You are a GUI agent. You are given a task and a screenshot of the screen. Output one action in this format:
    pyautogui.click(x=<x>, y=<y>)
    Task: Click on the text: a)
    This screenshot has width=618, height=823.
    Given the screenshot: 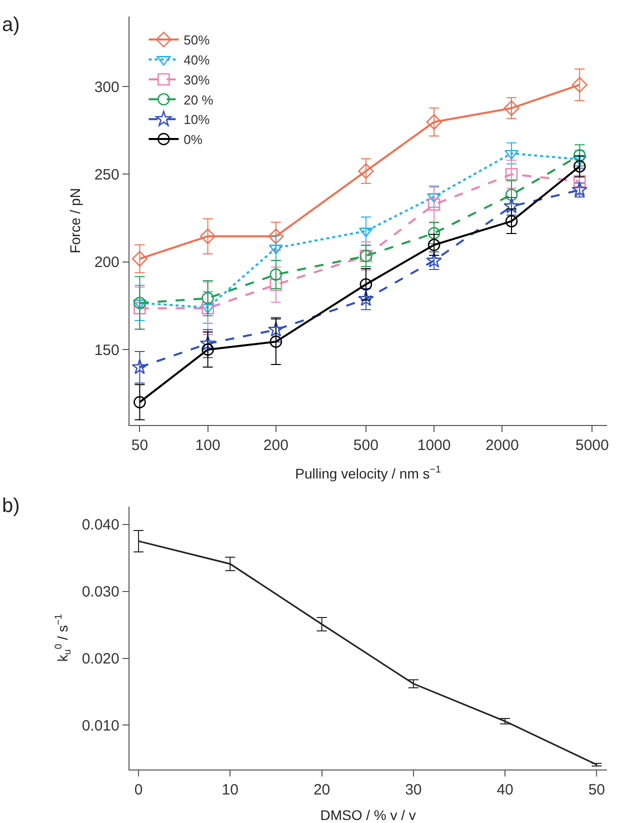 What is the action you would take?
    pyautogui.click(x=11, y=25)
    